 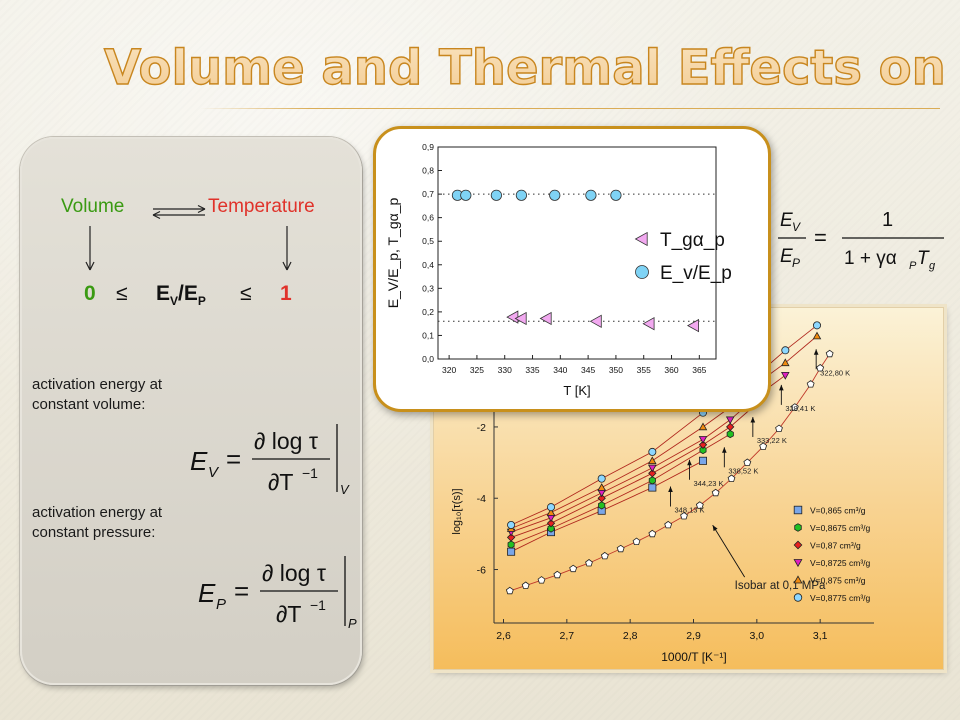 I want to click on x-tick-label: 365, so click(x=699, y=370).